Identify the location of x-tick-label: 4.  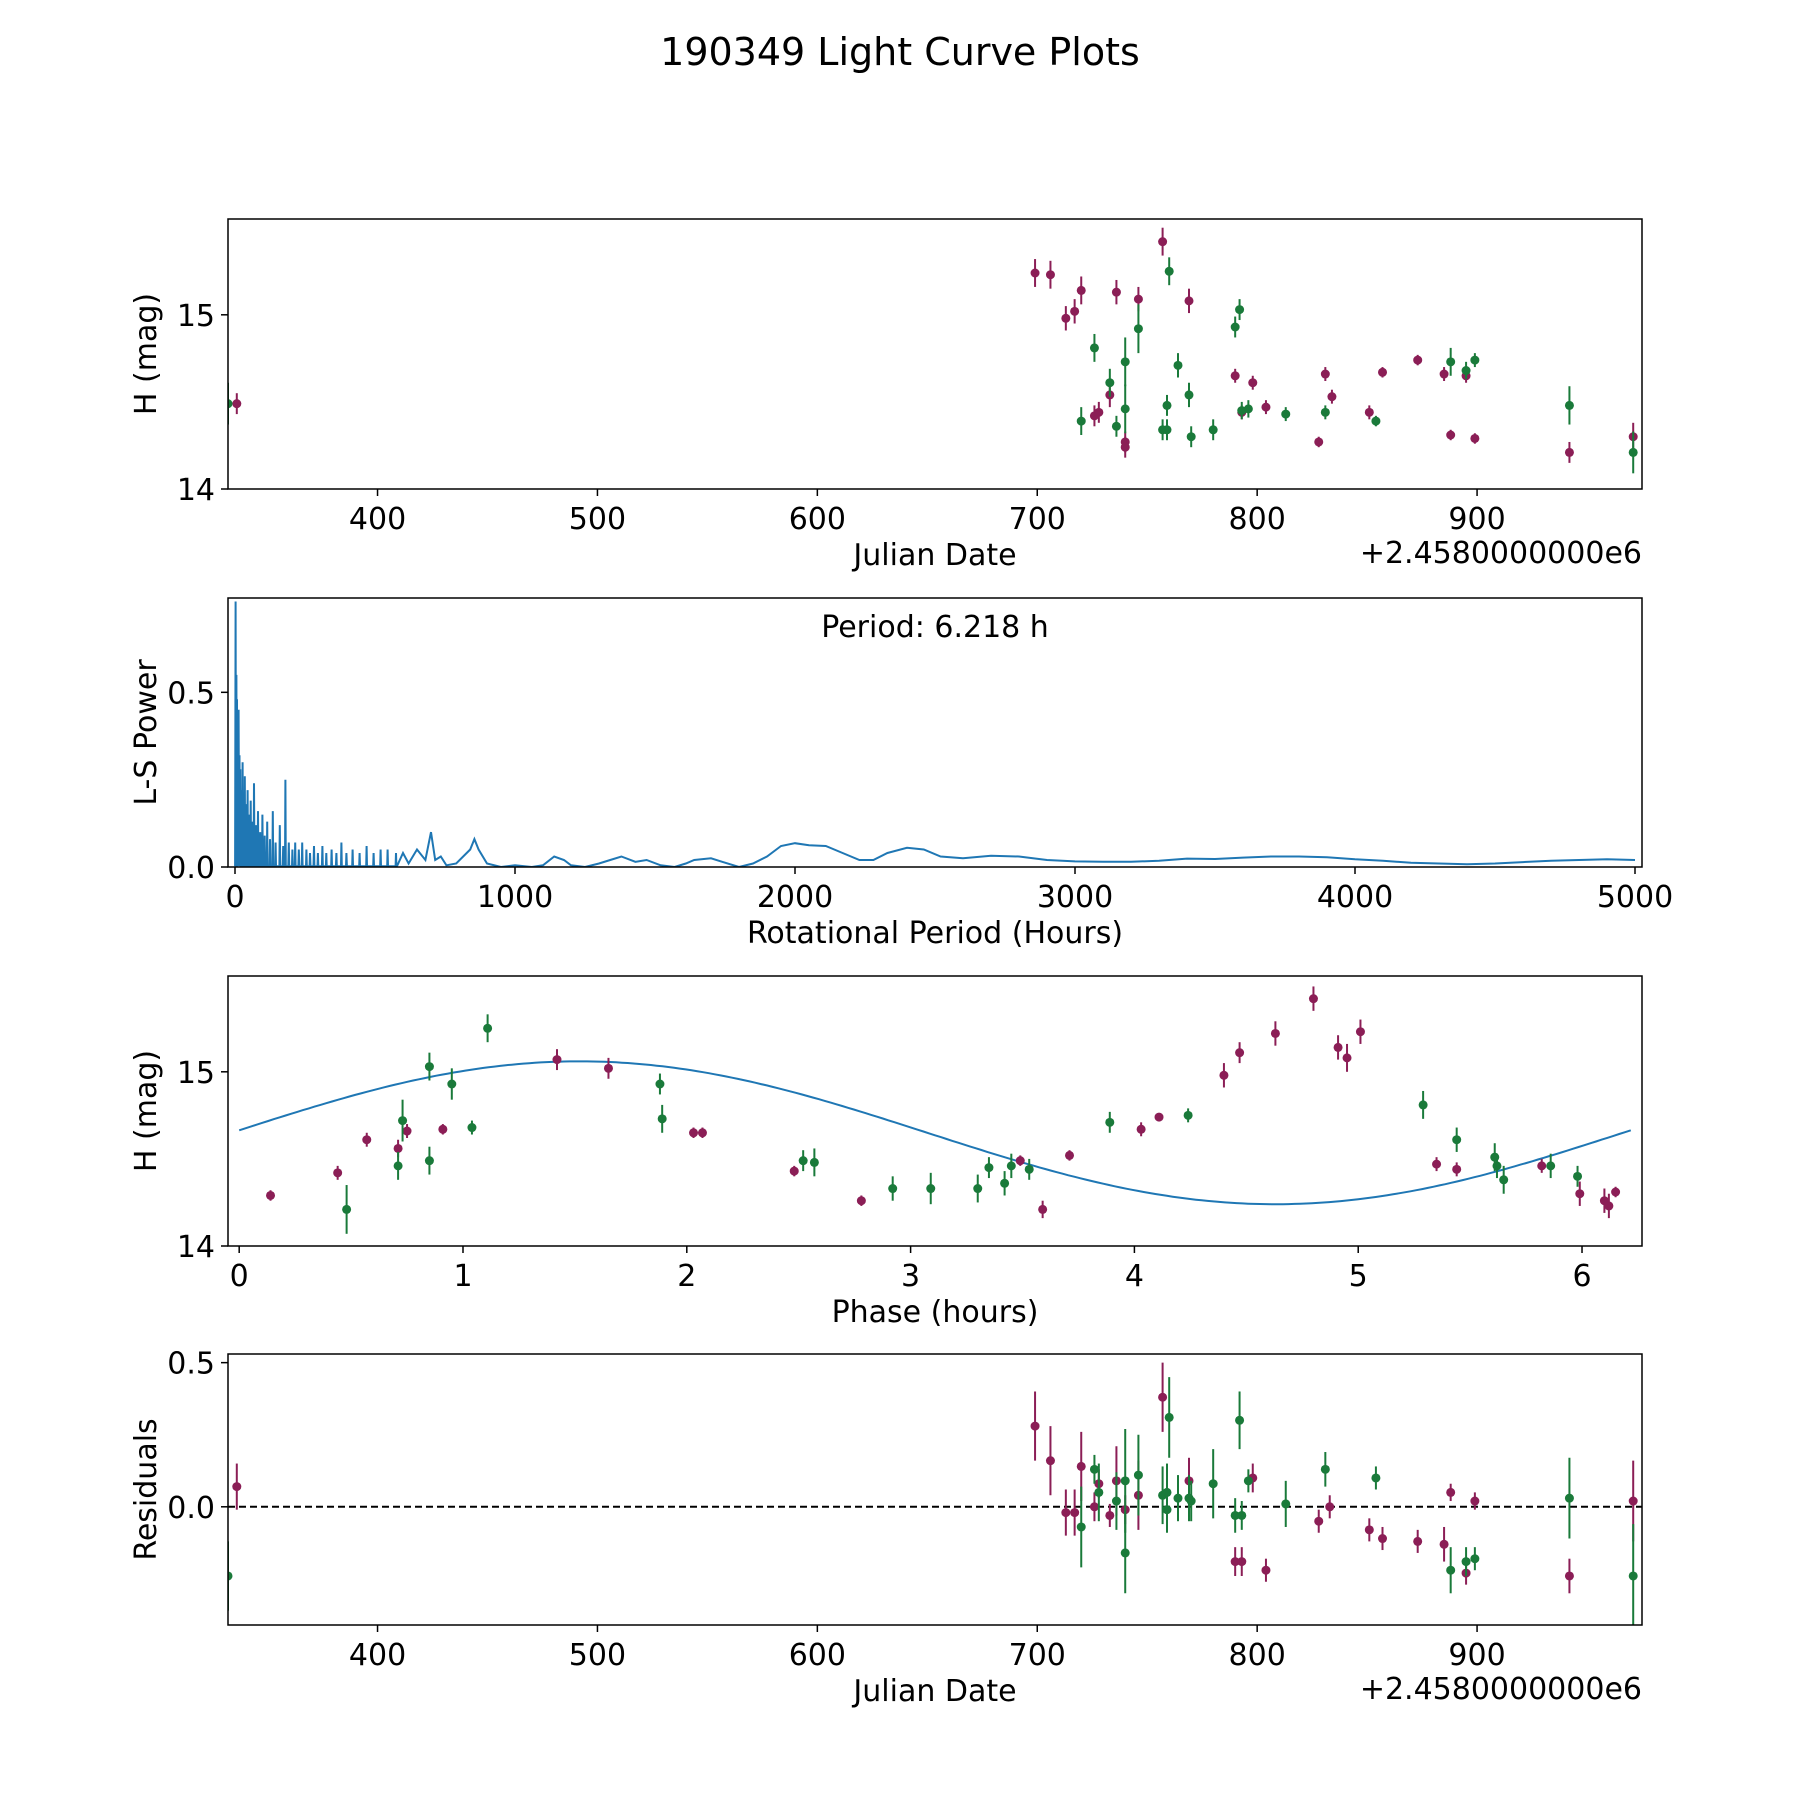
(1134, 1276).